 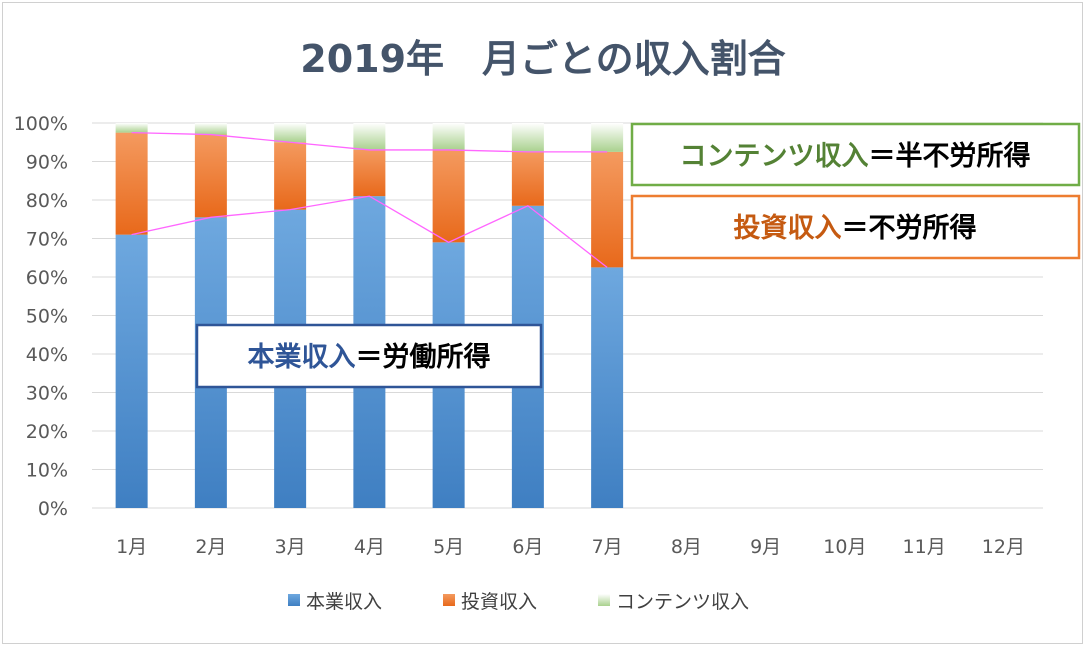 I want to click on annotation-contents-suffix: ＝半不労所得, so click(x=950, y=156).